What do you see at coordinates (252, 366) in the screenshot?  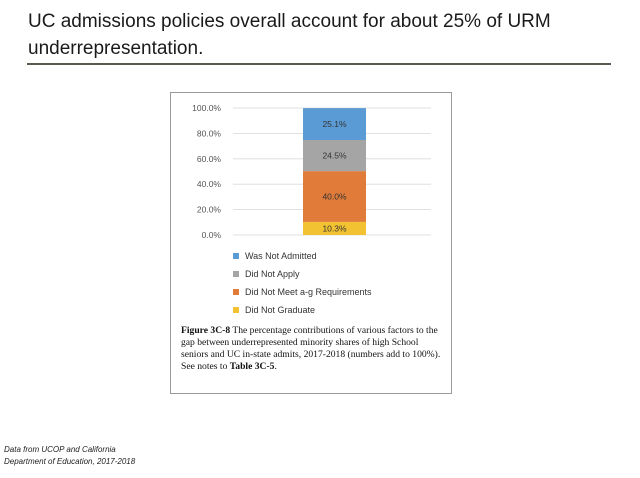 I see `caption-table-ref: Table 3C-5` at bounding box center [252, 366].